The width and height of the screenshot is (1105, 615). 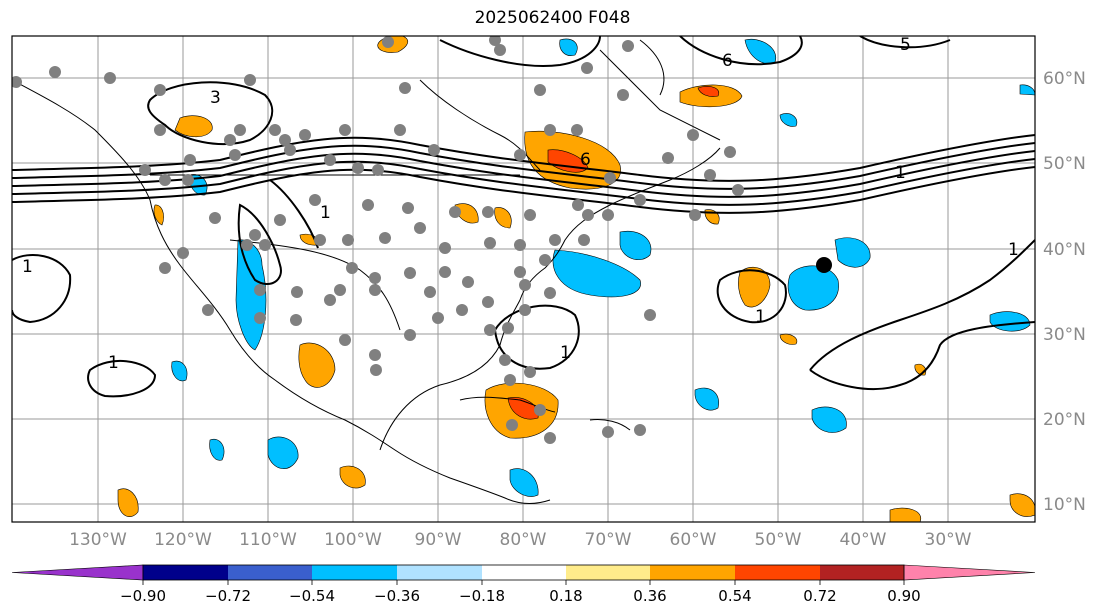 What do you see at coordinates (693, 540) in the screenshot?
I see `lon-label: 60°W` at bounding box center [693, 540].